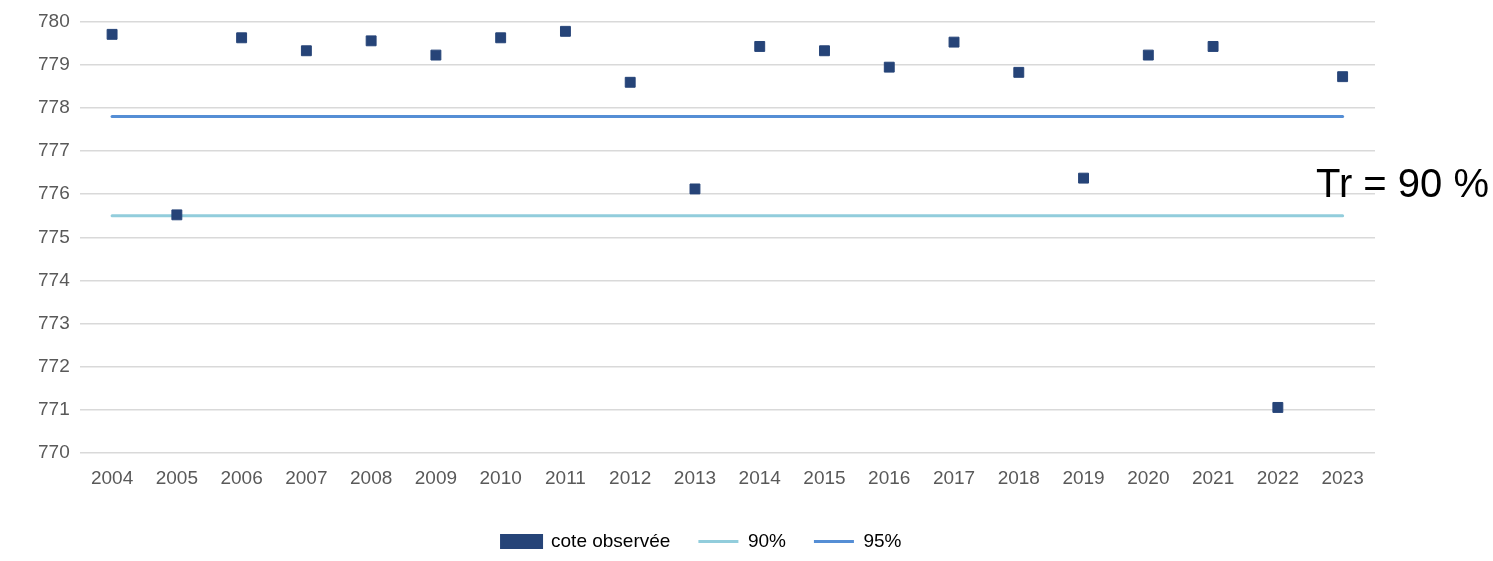 Image resolution: width=1493 pixels, height=561 pixels. Describe the element at coordinates (695, 477) in the screenshot. I see `x-tick-label: 2013` at that location.